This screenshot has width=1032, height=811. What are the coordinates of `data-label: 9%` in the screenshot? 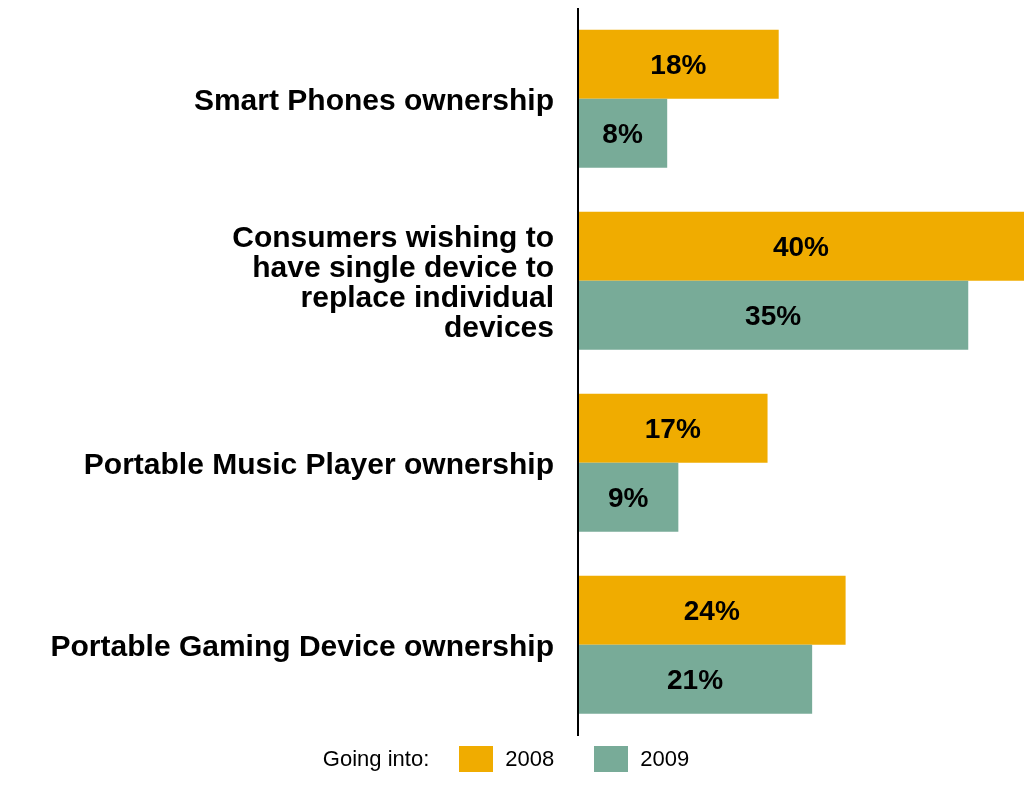 It's located at (628, 498).